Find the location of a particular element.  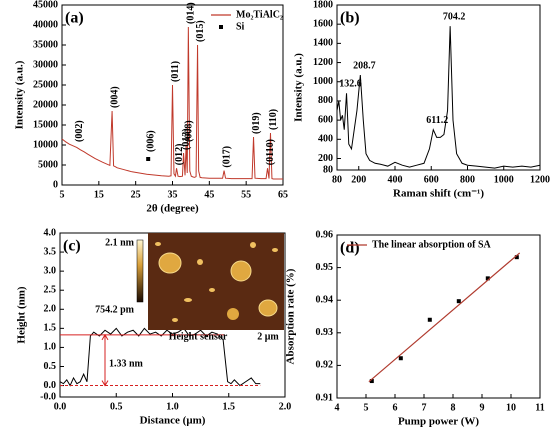

y-tick-label: 45000 is located at coordinates (45, 5).